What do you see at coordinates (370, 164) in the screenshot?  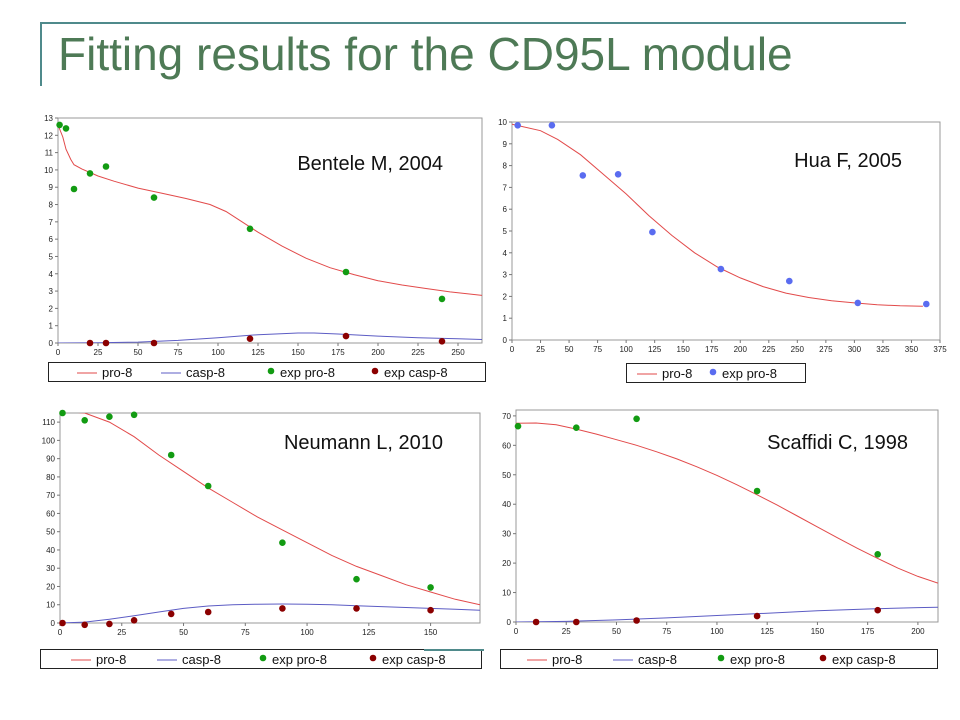 I see `chart-title: Bentele M, 2004` at bounding box center [370, 164].